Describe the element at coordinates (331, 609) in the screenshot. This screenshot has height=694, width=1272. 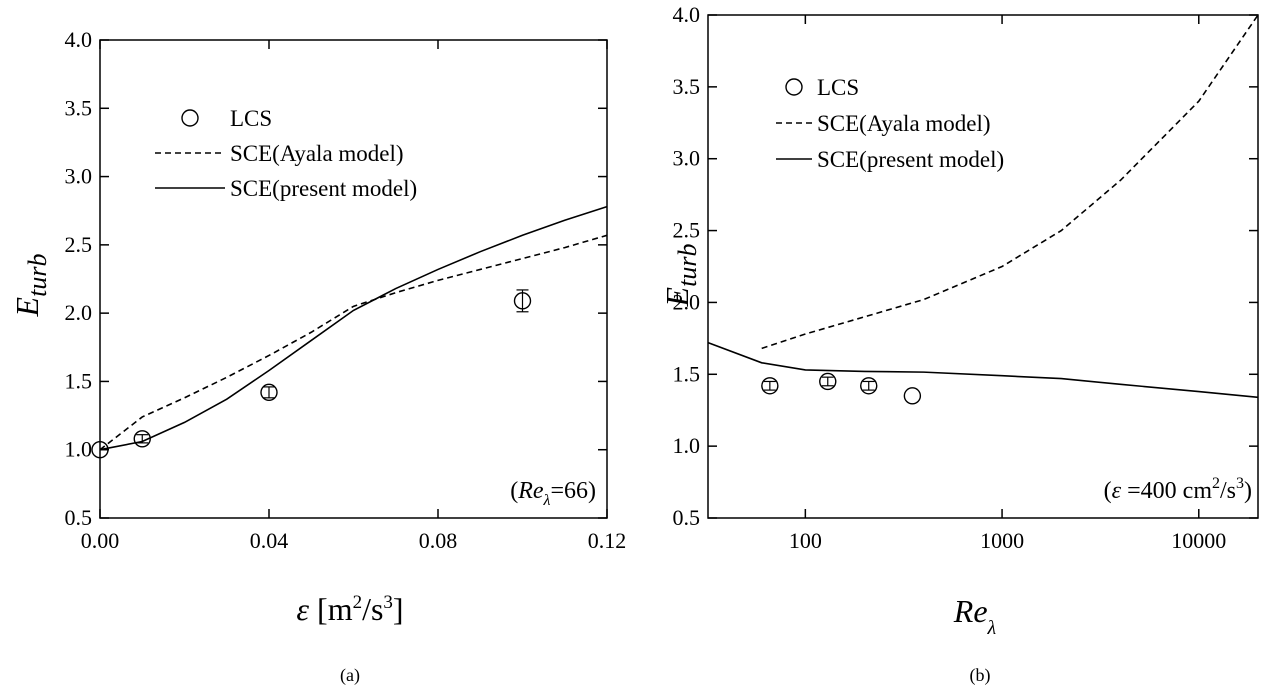
I see `label-part: [m` at that location.